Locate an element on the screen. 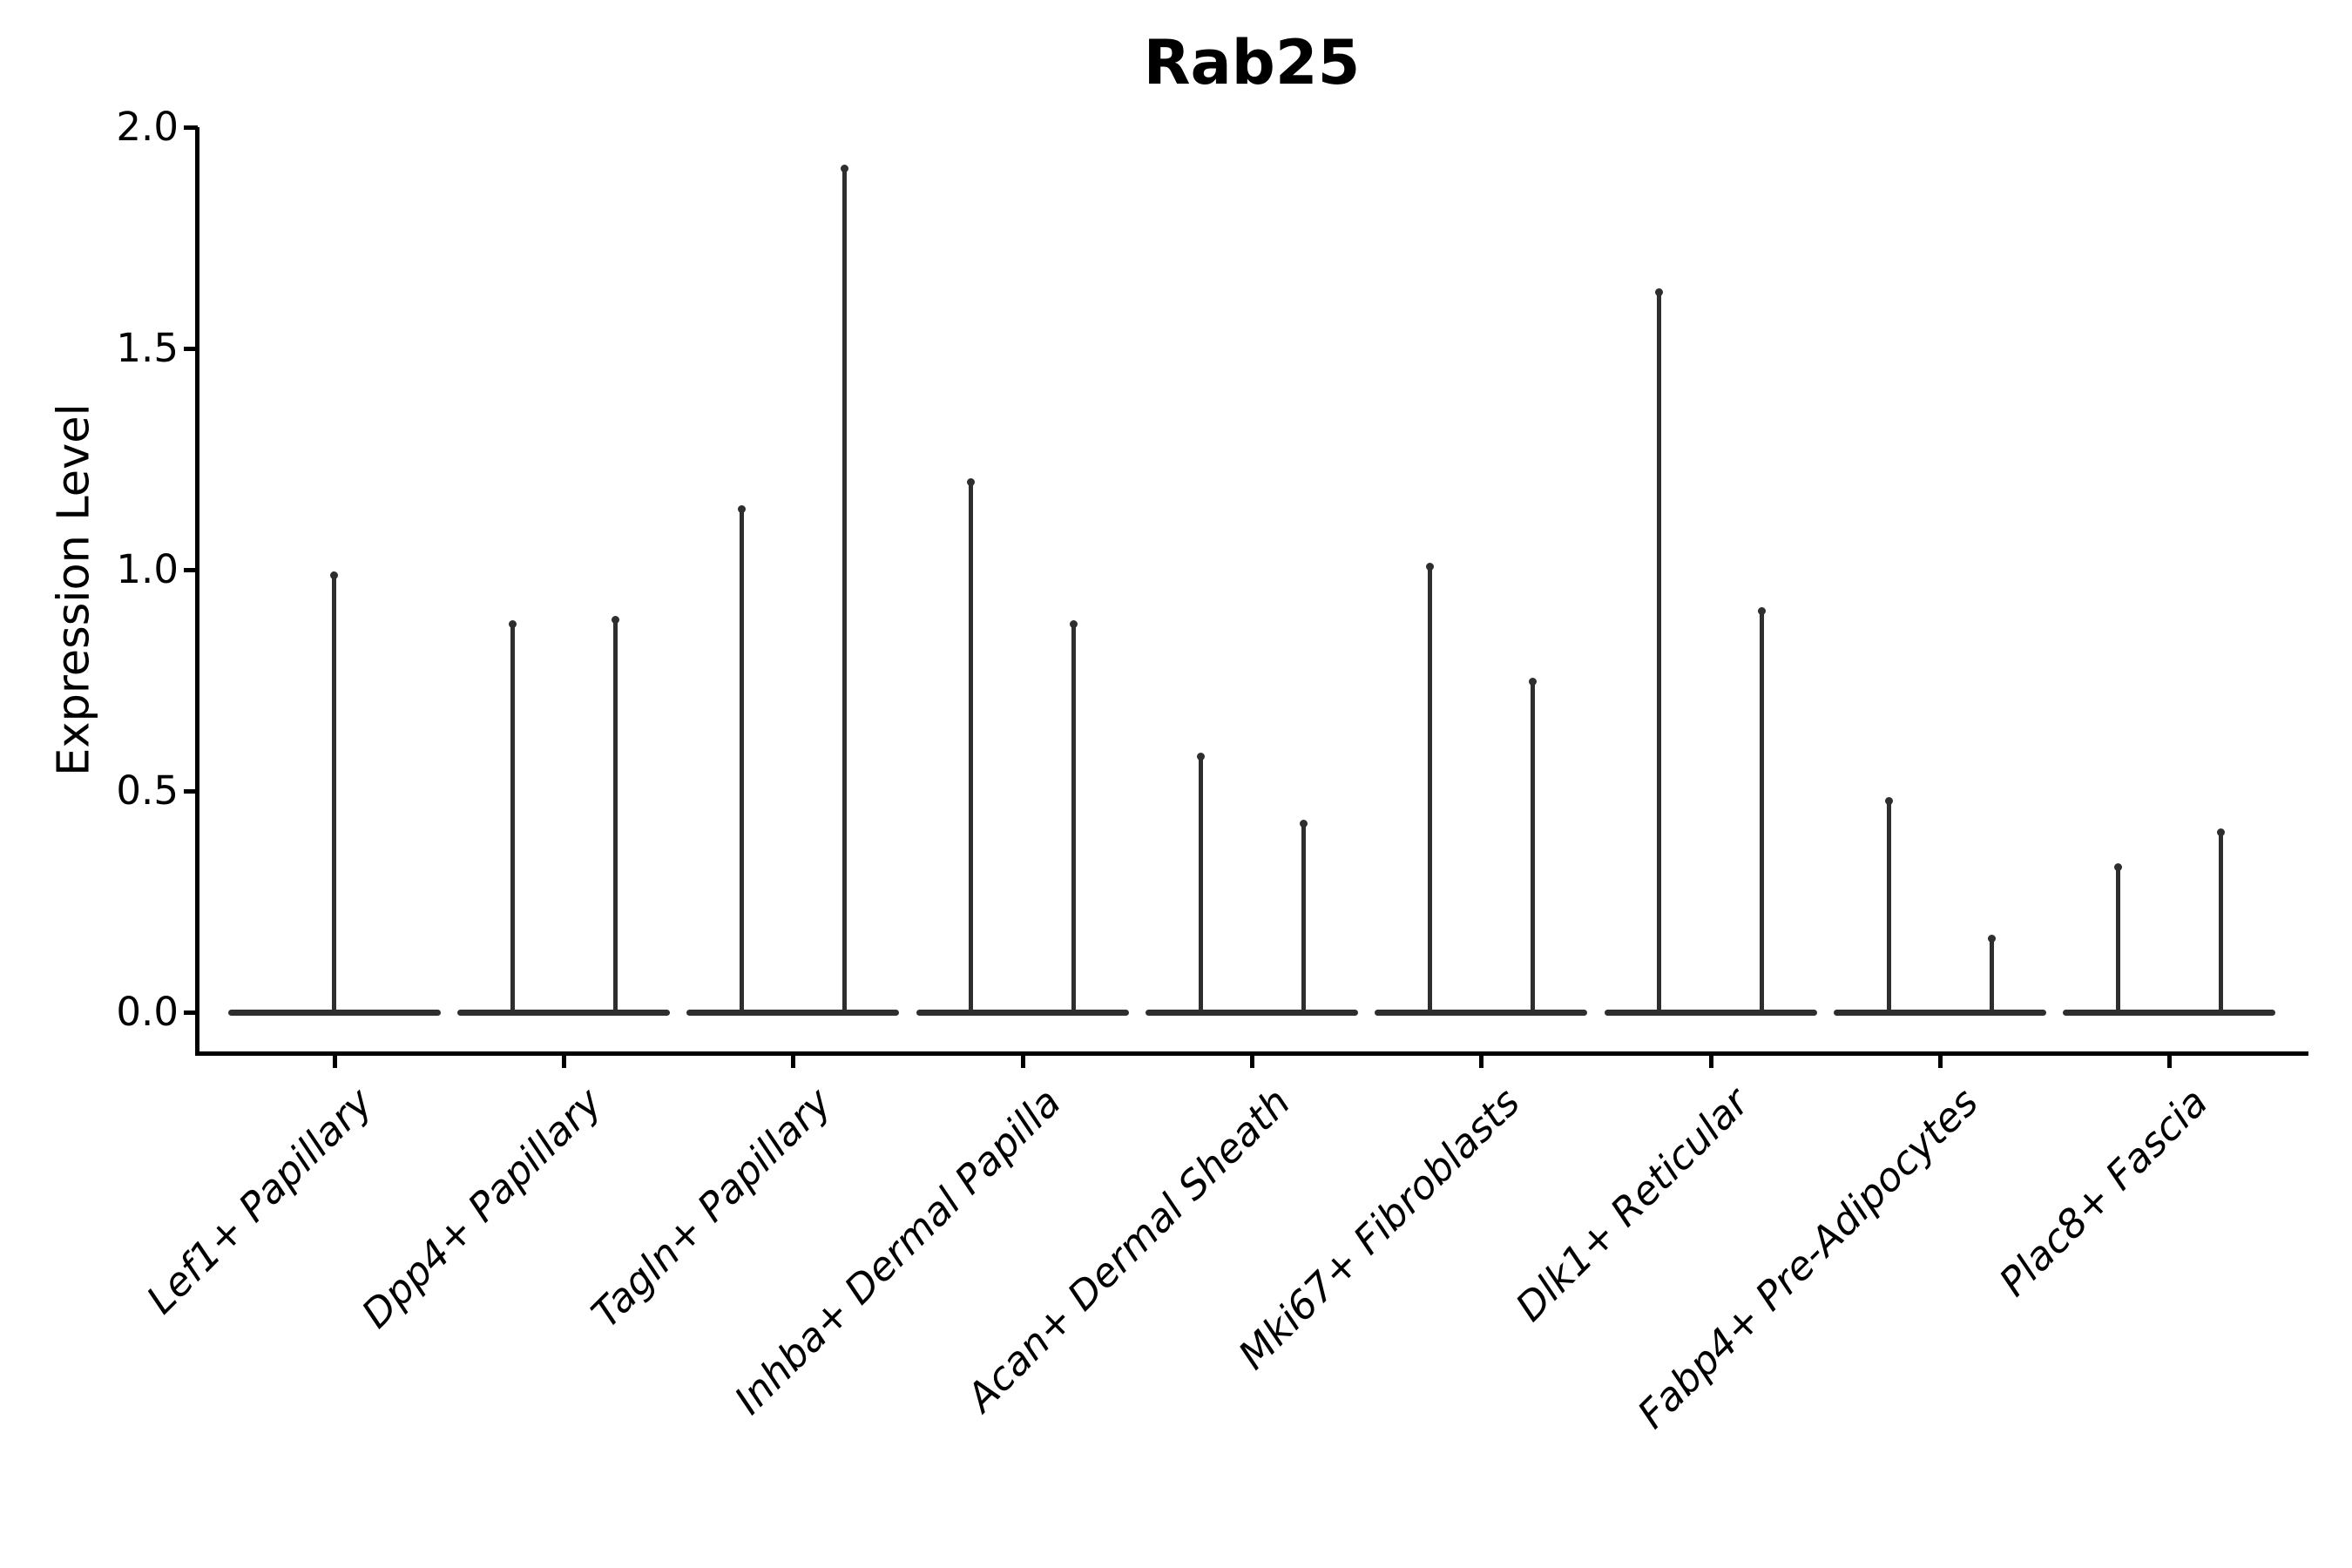  x-tick-label: Dpp4+ Papillary is located at coordinates (482, 1207).